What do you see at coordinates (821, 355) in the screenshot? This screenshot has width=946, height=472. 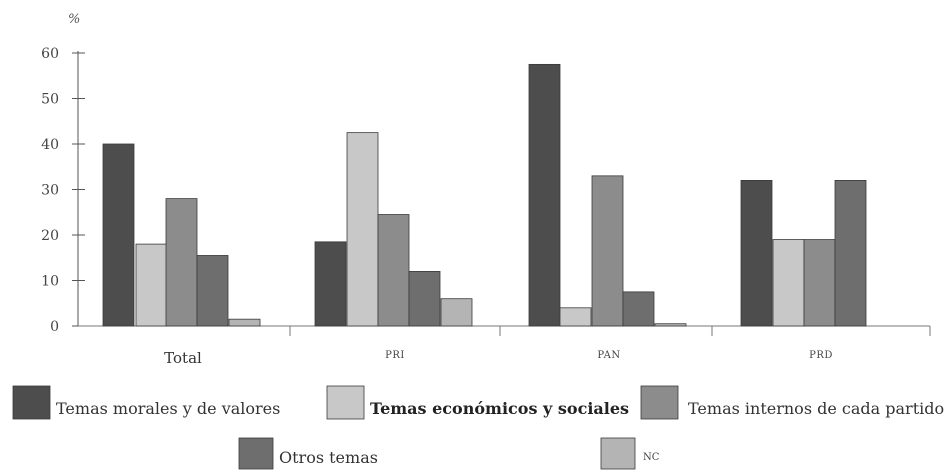 I see `category-label-prd: PRD` at bounding box center [821, 355].